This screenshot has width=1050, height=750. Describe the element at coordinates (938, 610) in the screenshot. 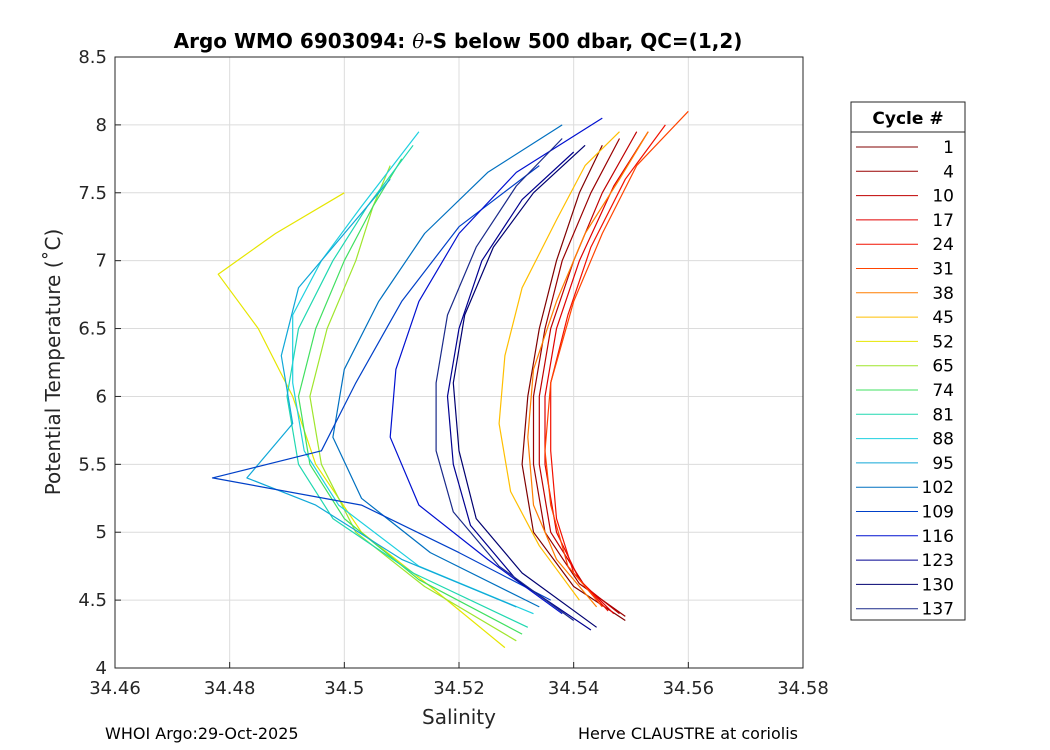

I see `legend-label-cycle-137: 137` at that location.